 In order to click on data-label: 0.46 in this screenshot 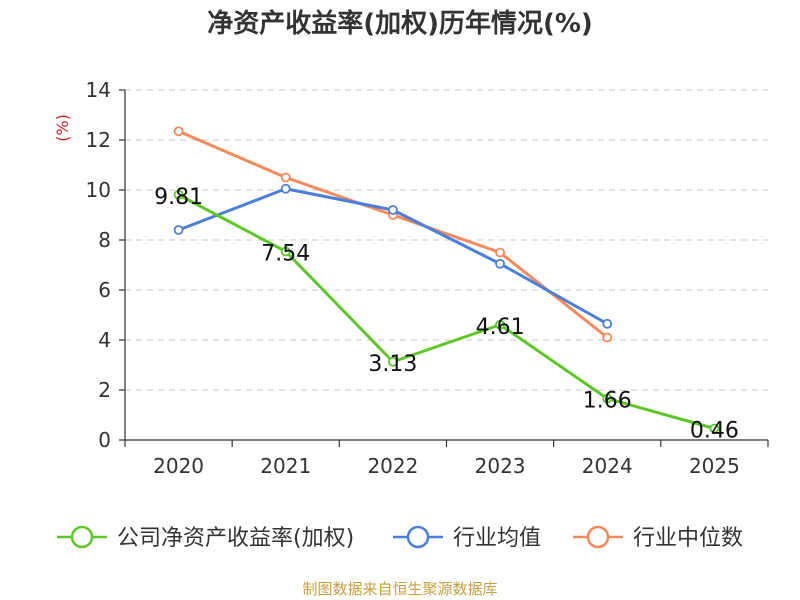, I will do `click(714, 431)`.